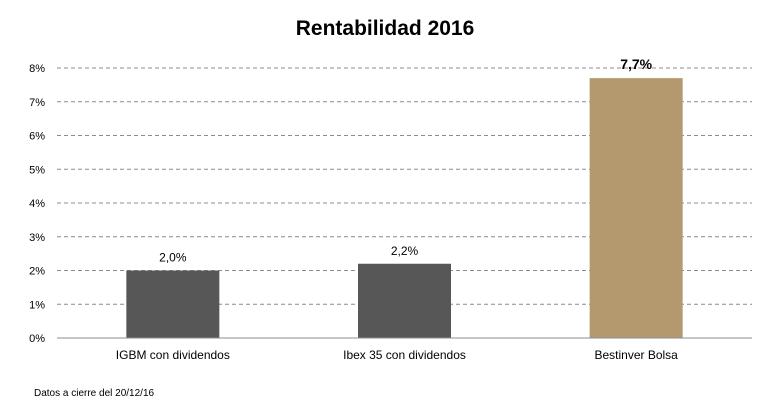 The image size is (771, 420). What do you see at coordinates (404, 355) in the screenshot?
I see `x-tick-label: Ibex 35 con dividendos` at bounding box center [404, 355].